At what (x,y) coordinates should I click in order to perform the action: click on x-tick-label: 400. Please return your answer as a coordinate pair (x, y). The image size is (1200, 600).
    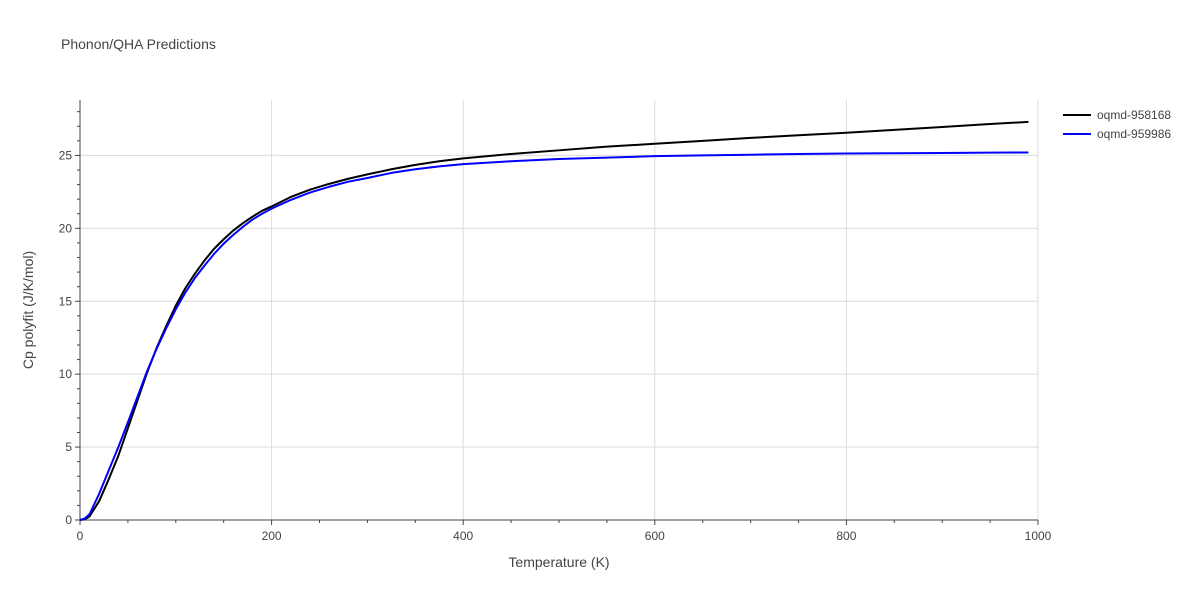
    Looking at the image, I should click on (463, 536).